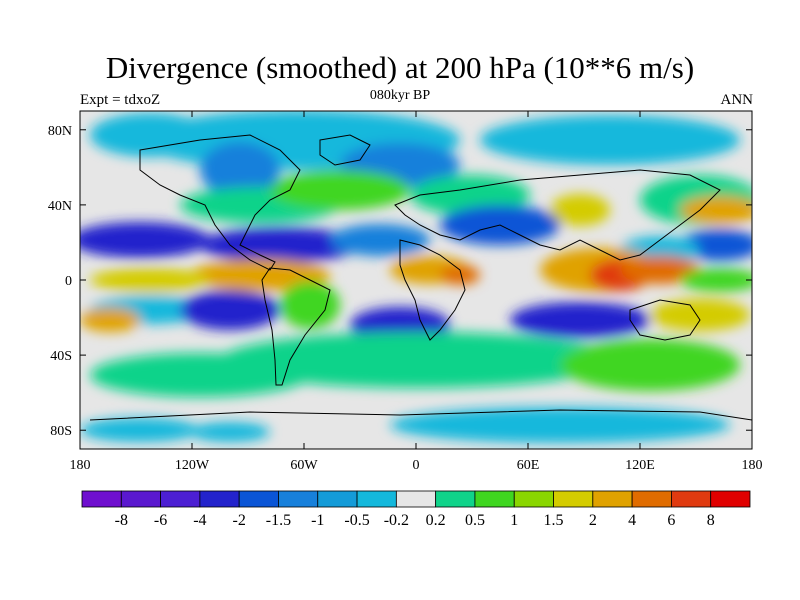 The image size is (800, 600). I want to click on map-subtitle: 080kyr BP, so click(400, 95).